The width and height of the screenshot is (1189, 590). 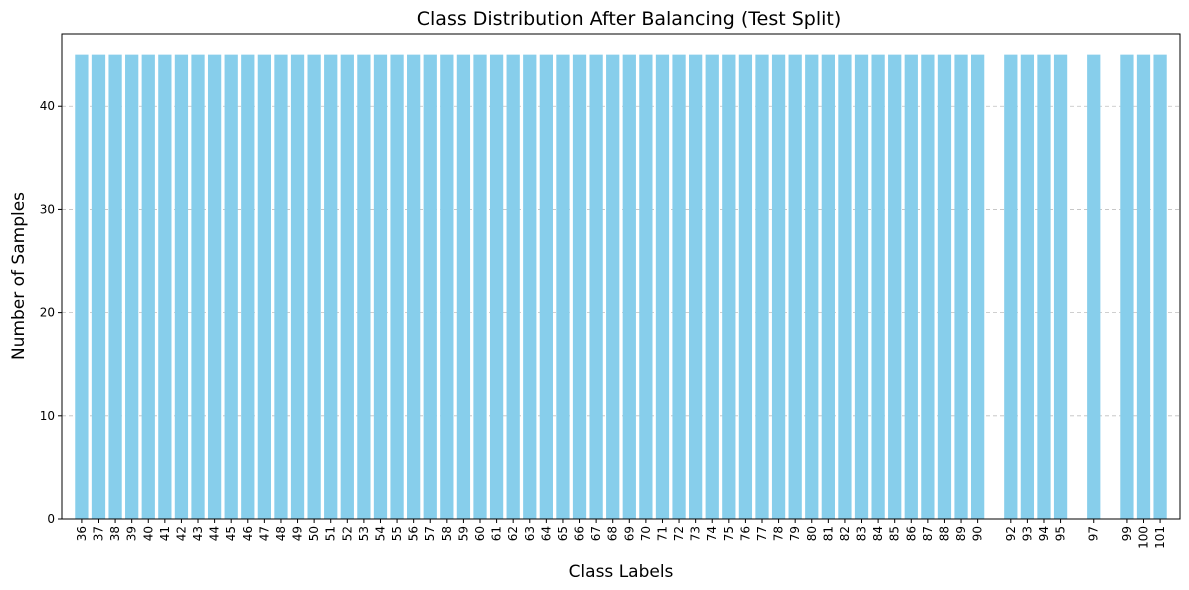 What do you see at coordinates (646, 533) in the screenshot?
I see `x-tick-label-70: 70` at bounding box center [646, 533].